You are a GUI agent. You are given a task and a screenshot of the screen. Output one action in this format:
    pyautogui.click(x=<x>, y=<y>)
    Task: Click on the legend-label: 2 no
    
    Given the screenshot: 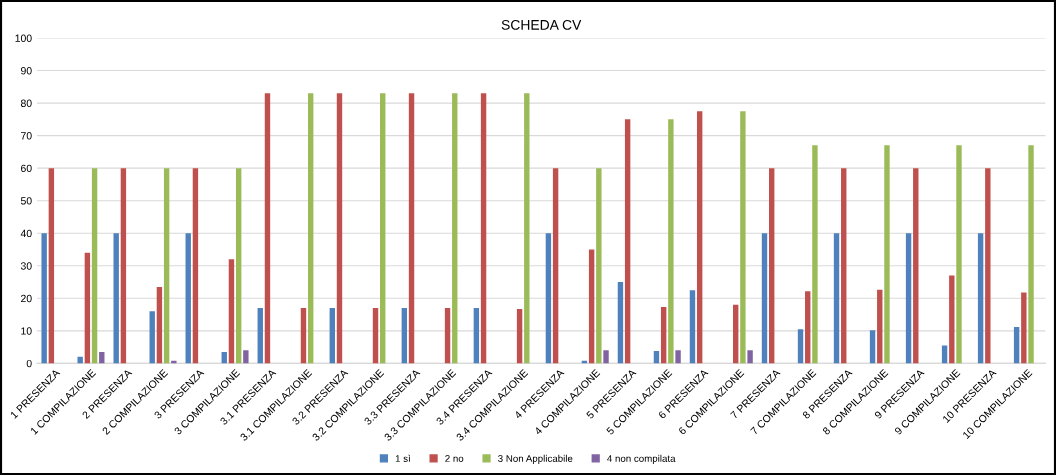 What is the action you would take?
    pyautogui.click(x=454, y=458)
    